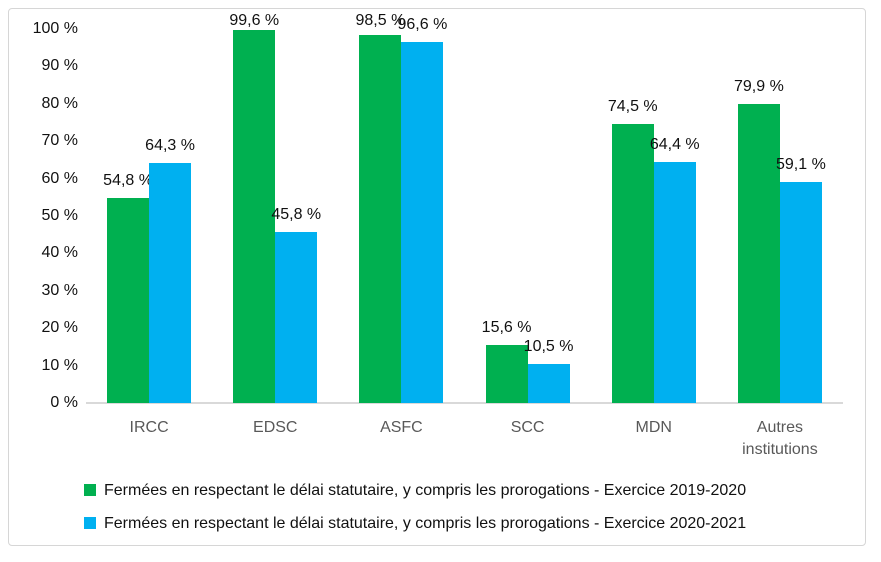 The height and width of the screenshot is (562, 881). What do you see at coordinates (59, 178) in the screenshot?
I see `y-tick-label: 60 %` at bounding box center [59, 178].